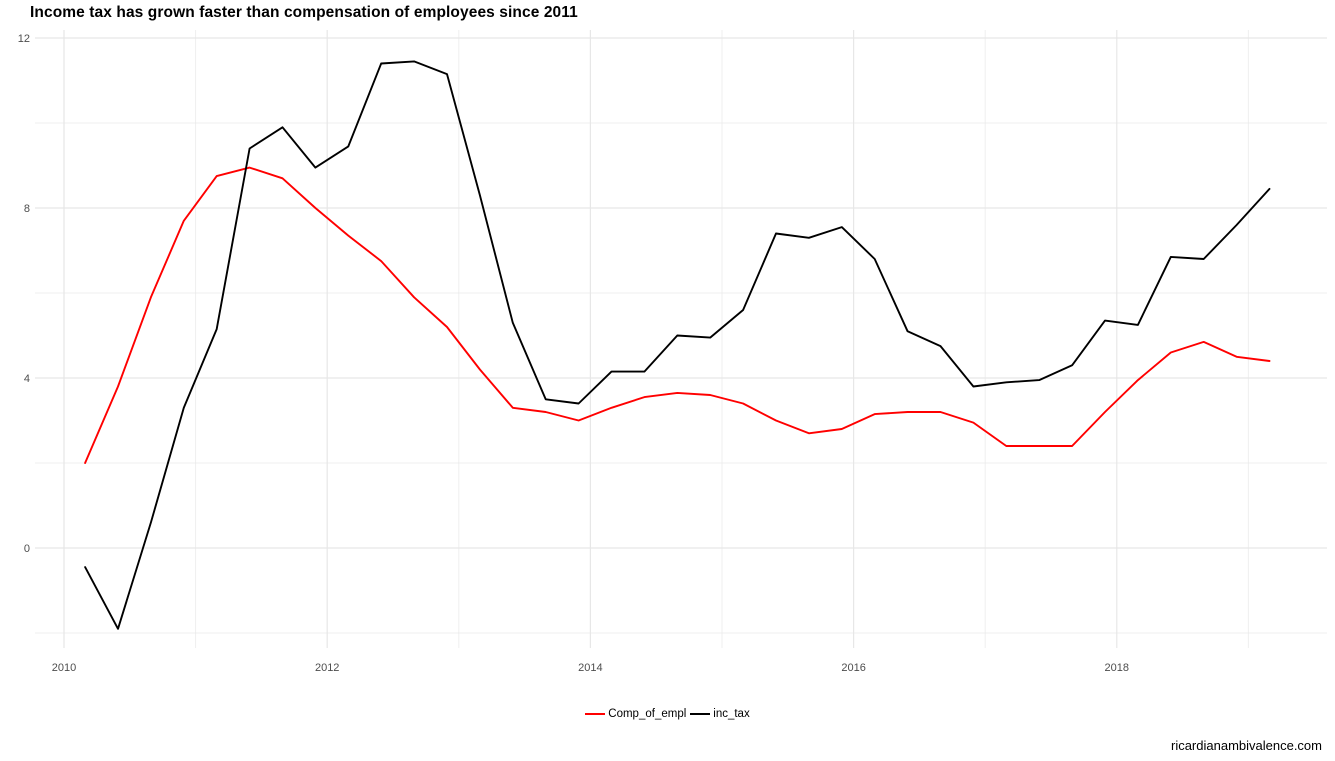 Image resolution: width=1335 pixels, height=761 pixels. Describe the element at coordinates (1117, 668) in the screenshot. I see `x-tick-label: 2018` at that location.